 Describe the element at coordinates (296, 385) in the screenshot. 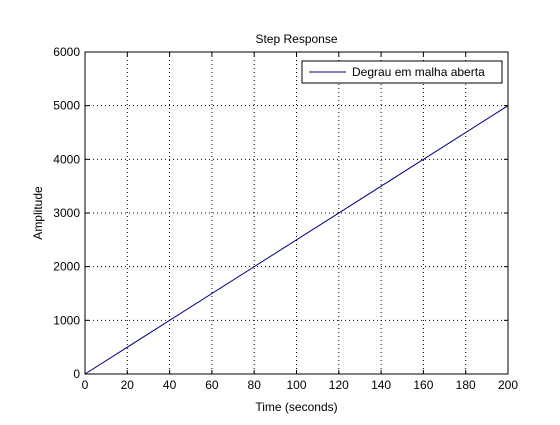

I see `x-tick-label: 100` at that location.